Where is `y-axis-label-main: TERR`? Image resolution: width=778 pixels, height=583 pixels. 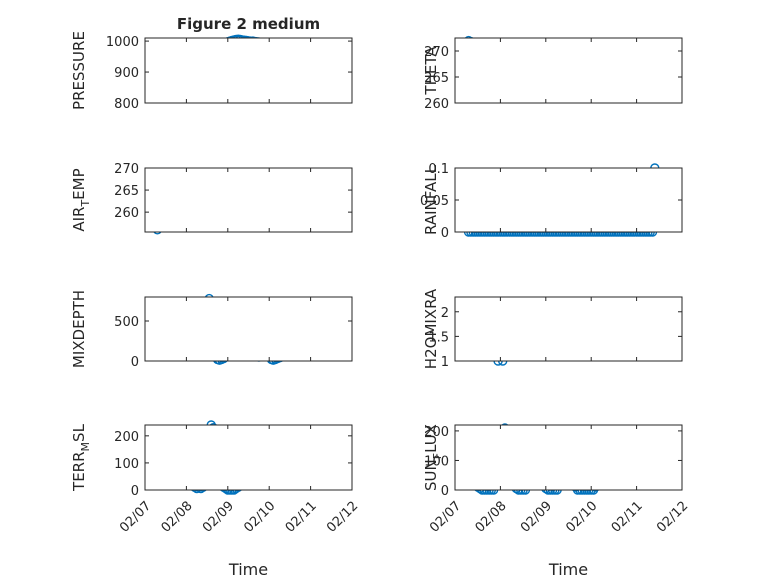 y-axis-label-main: TERR is located at coordinates (79, 471).